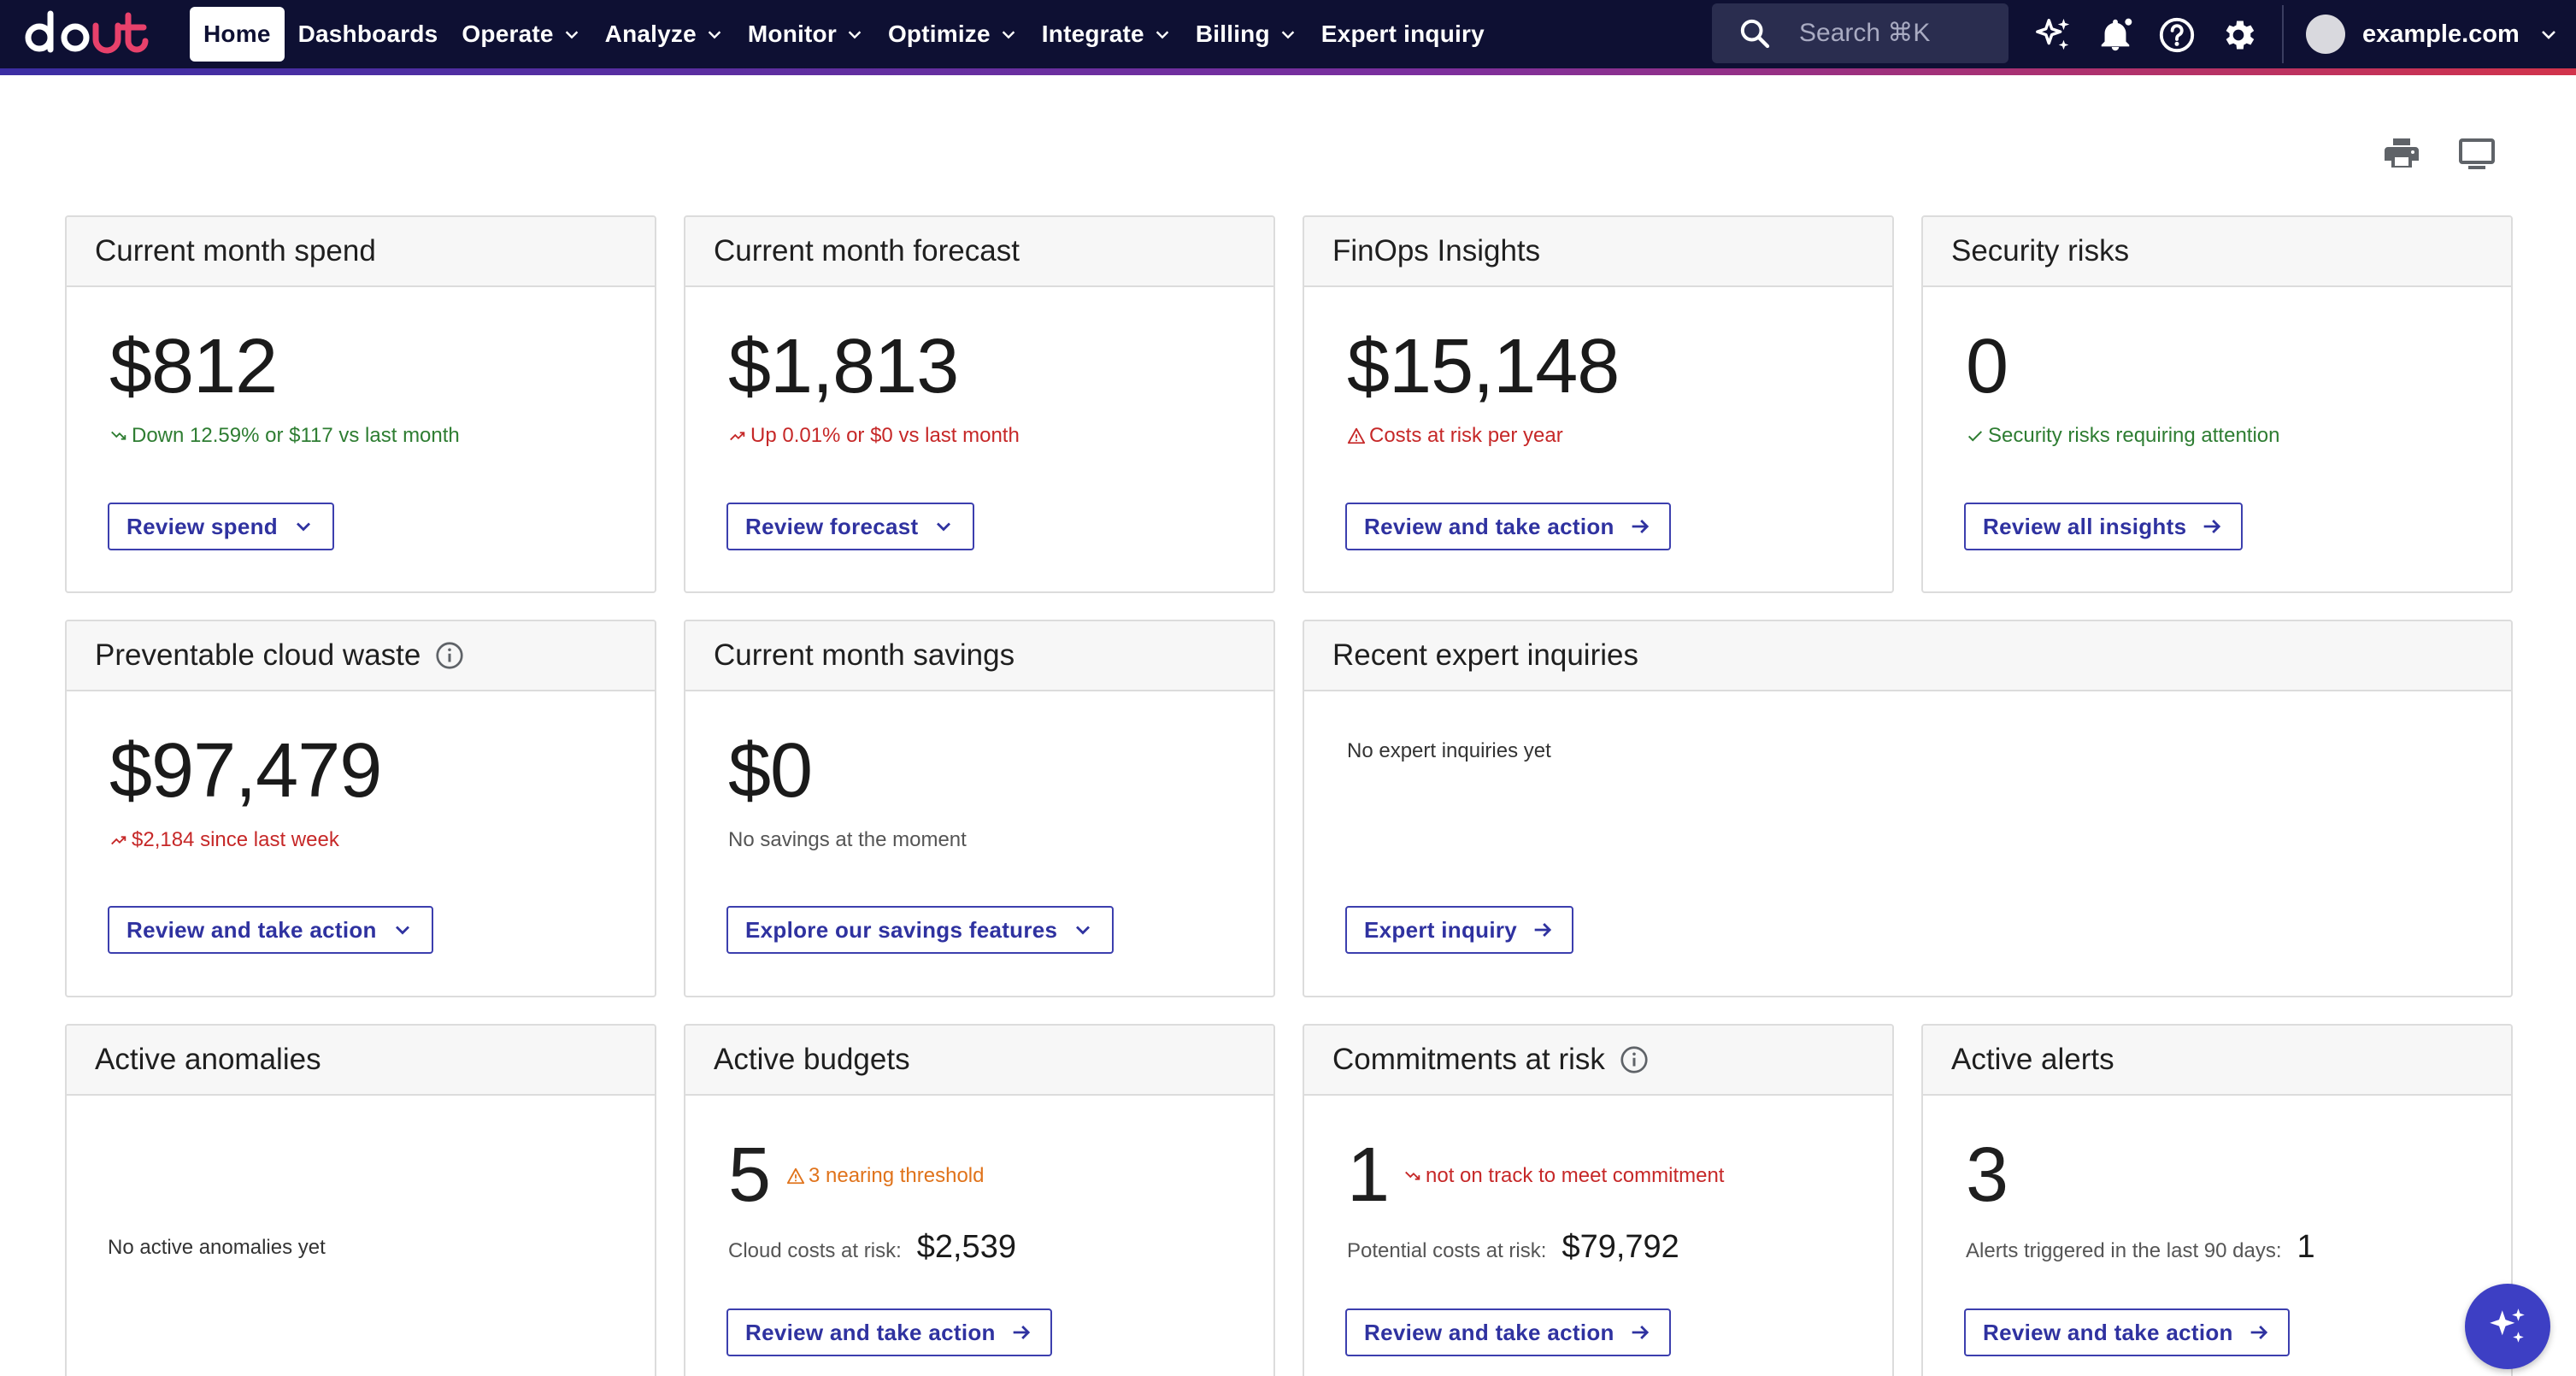 The image size is (2576, 1376). I want to click on top-accent-stripe, so click(1288, 71).